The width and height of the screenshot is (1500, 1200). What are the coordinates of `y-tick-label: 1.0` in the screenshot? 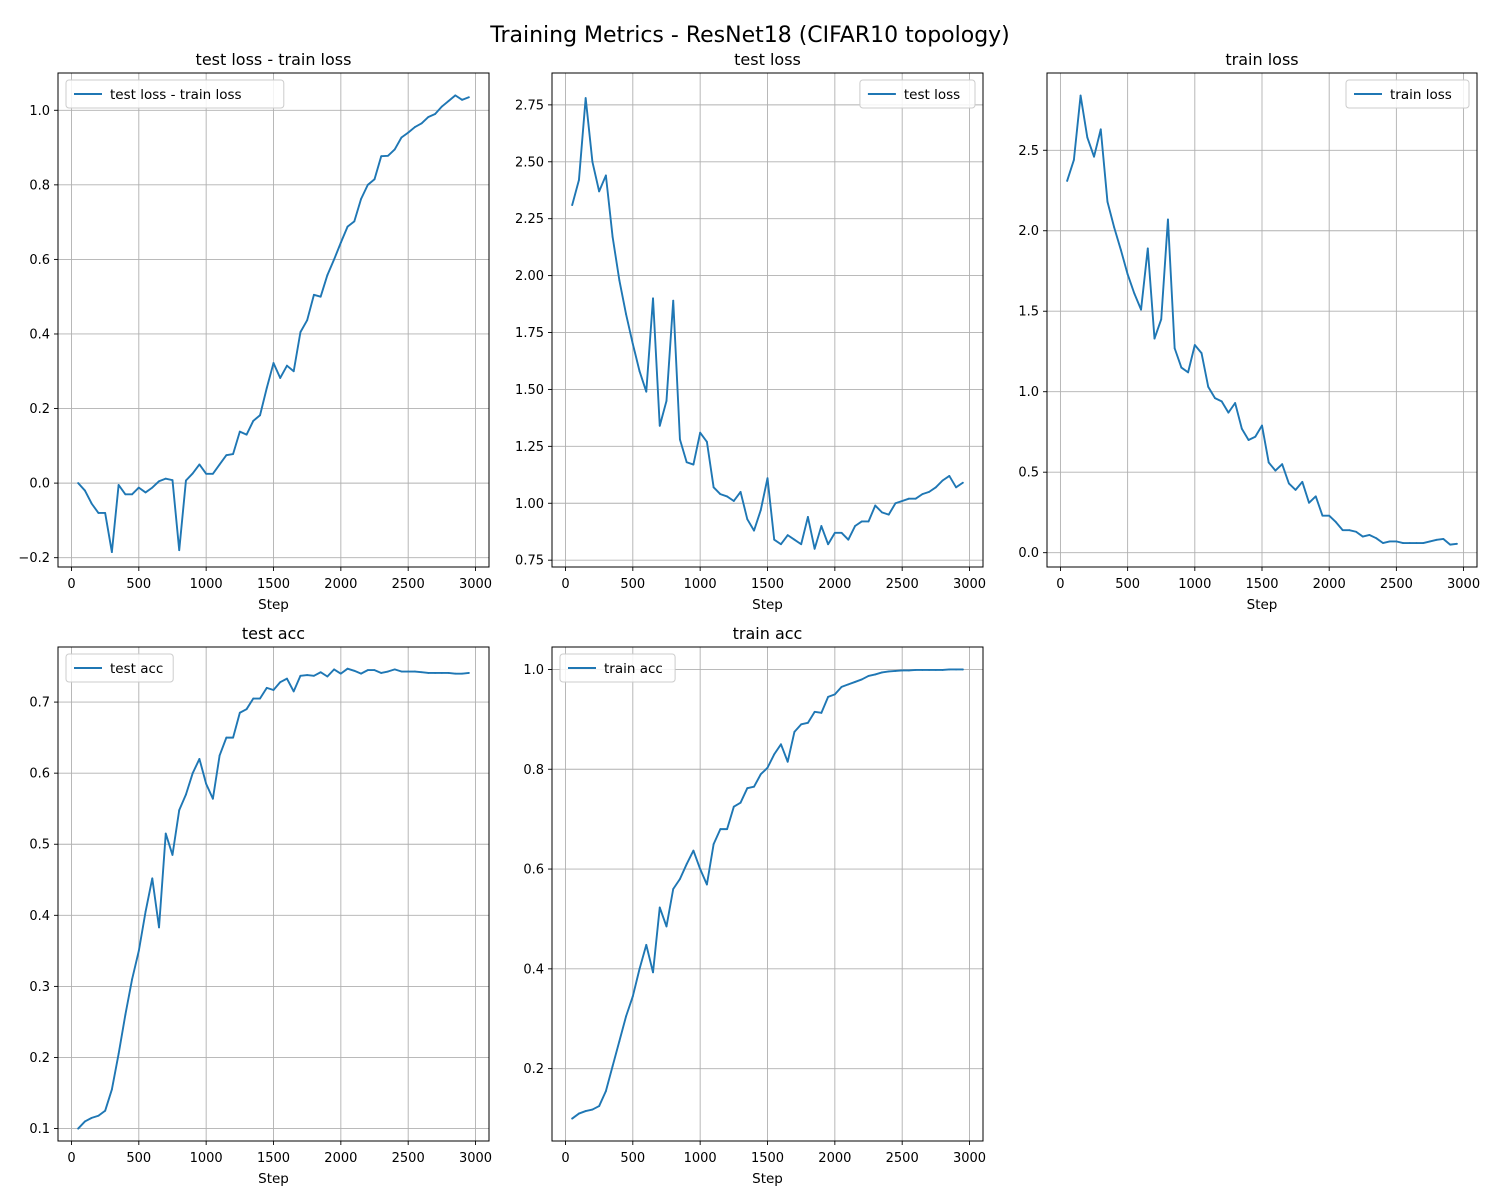 It's located at (1028, 392).